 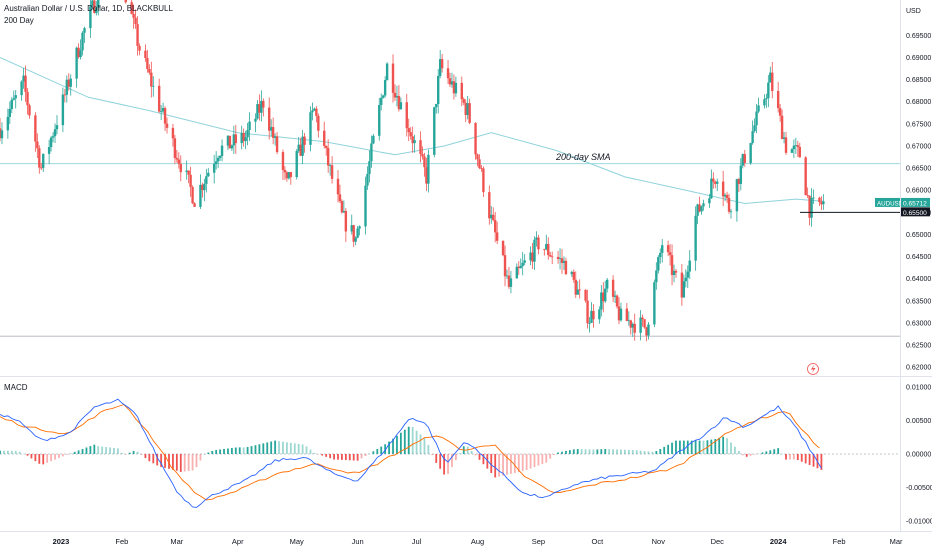 I want to click on time-tick-label: 2023, so click(x=61, y=541).